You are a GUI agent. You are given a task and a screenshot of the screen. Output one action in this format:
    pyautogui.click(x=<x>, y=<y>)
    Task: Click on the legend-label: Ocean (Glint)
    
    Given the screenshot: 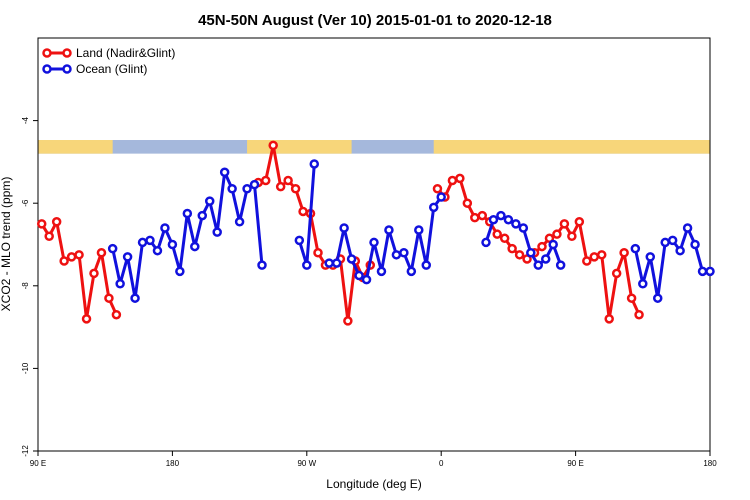 What is the action you would take?
    pyautogui.click(x=111, y=69)
    